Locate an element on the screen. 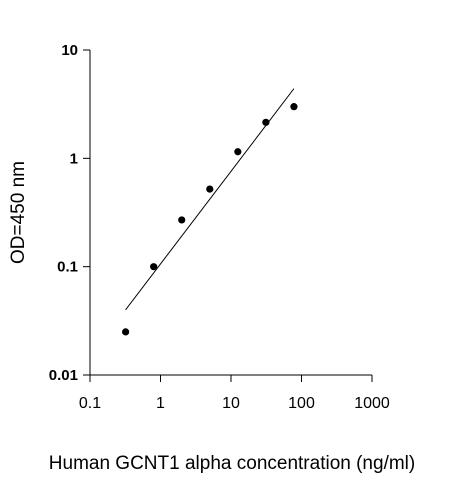 The image size is (463, 480). y-tick-label: 1 is located at coordinates (74, 158).